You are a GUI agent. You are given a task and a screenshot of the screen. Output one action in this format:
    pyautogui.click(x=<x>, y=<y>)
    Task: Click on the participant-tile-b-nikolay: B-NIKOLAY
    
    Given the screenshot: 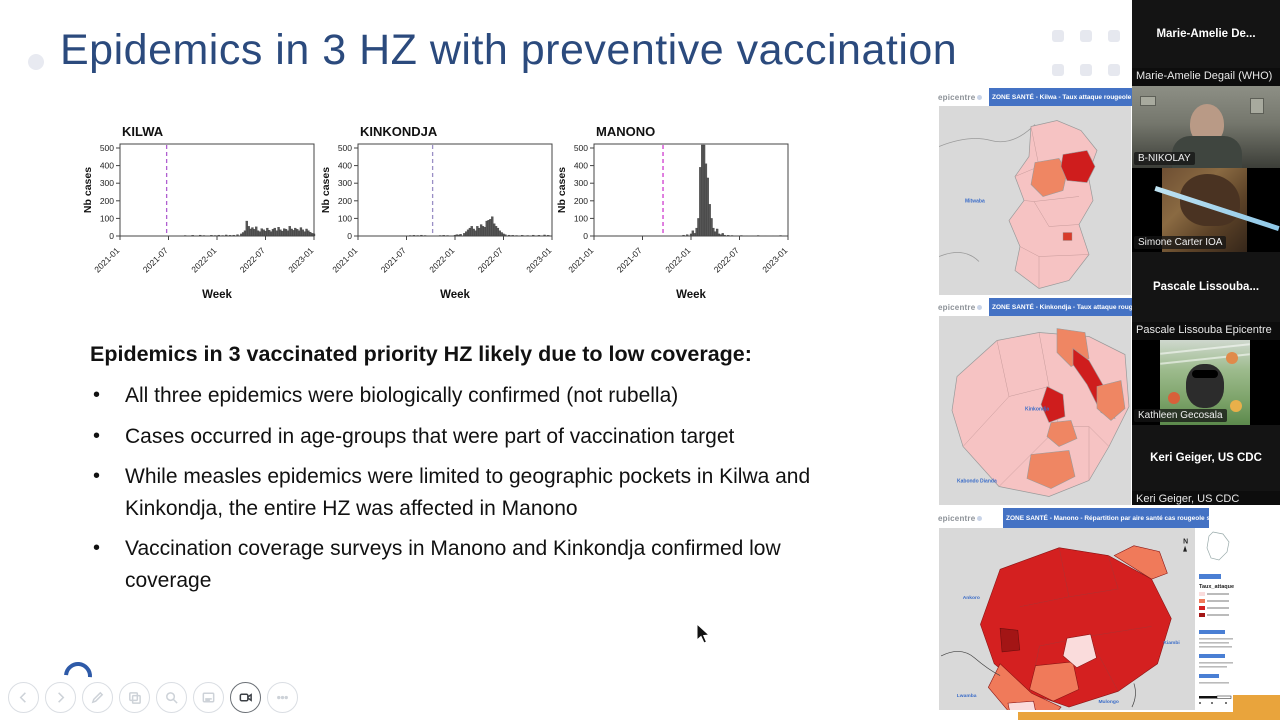 What is the action you would take?
    pyautogui.click(x=1206, y=127)
    